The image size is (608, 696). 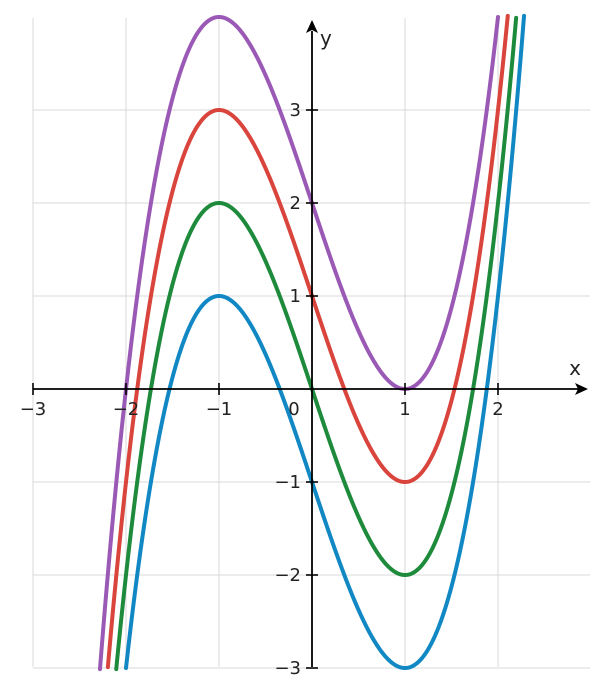 I want to click on x-axis-arrow-icon, so click(x=581, y=389).